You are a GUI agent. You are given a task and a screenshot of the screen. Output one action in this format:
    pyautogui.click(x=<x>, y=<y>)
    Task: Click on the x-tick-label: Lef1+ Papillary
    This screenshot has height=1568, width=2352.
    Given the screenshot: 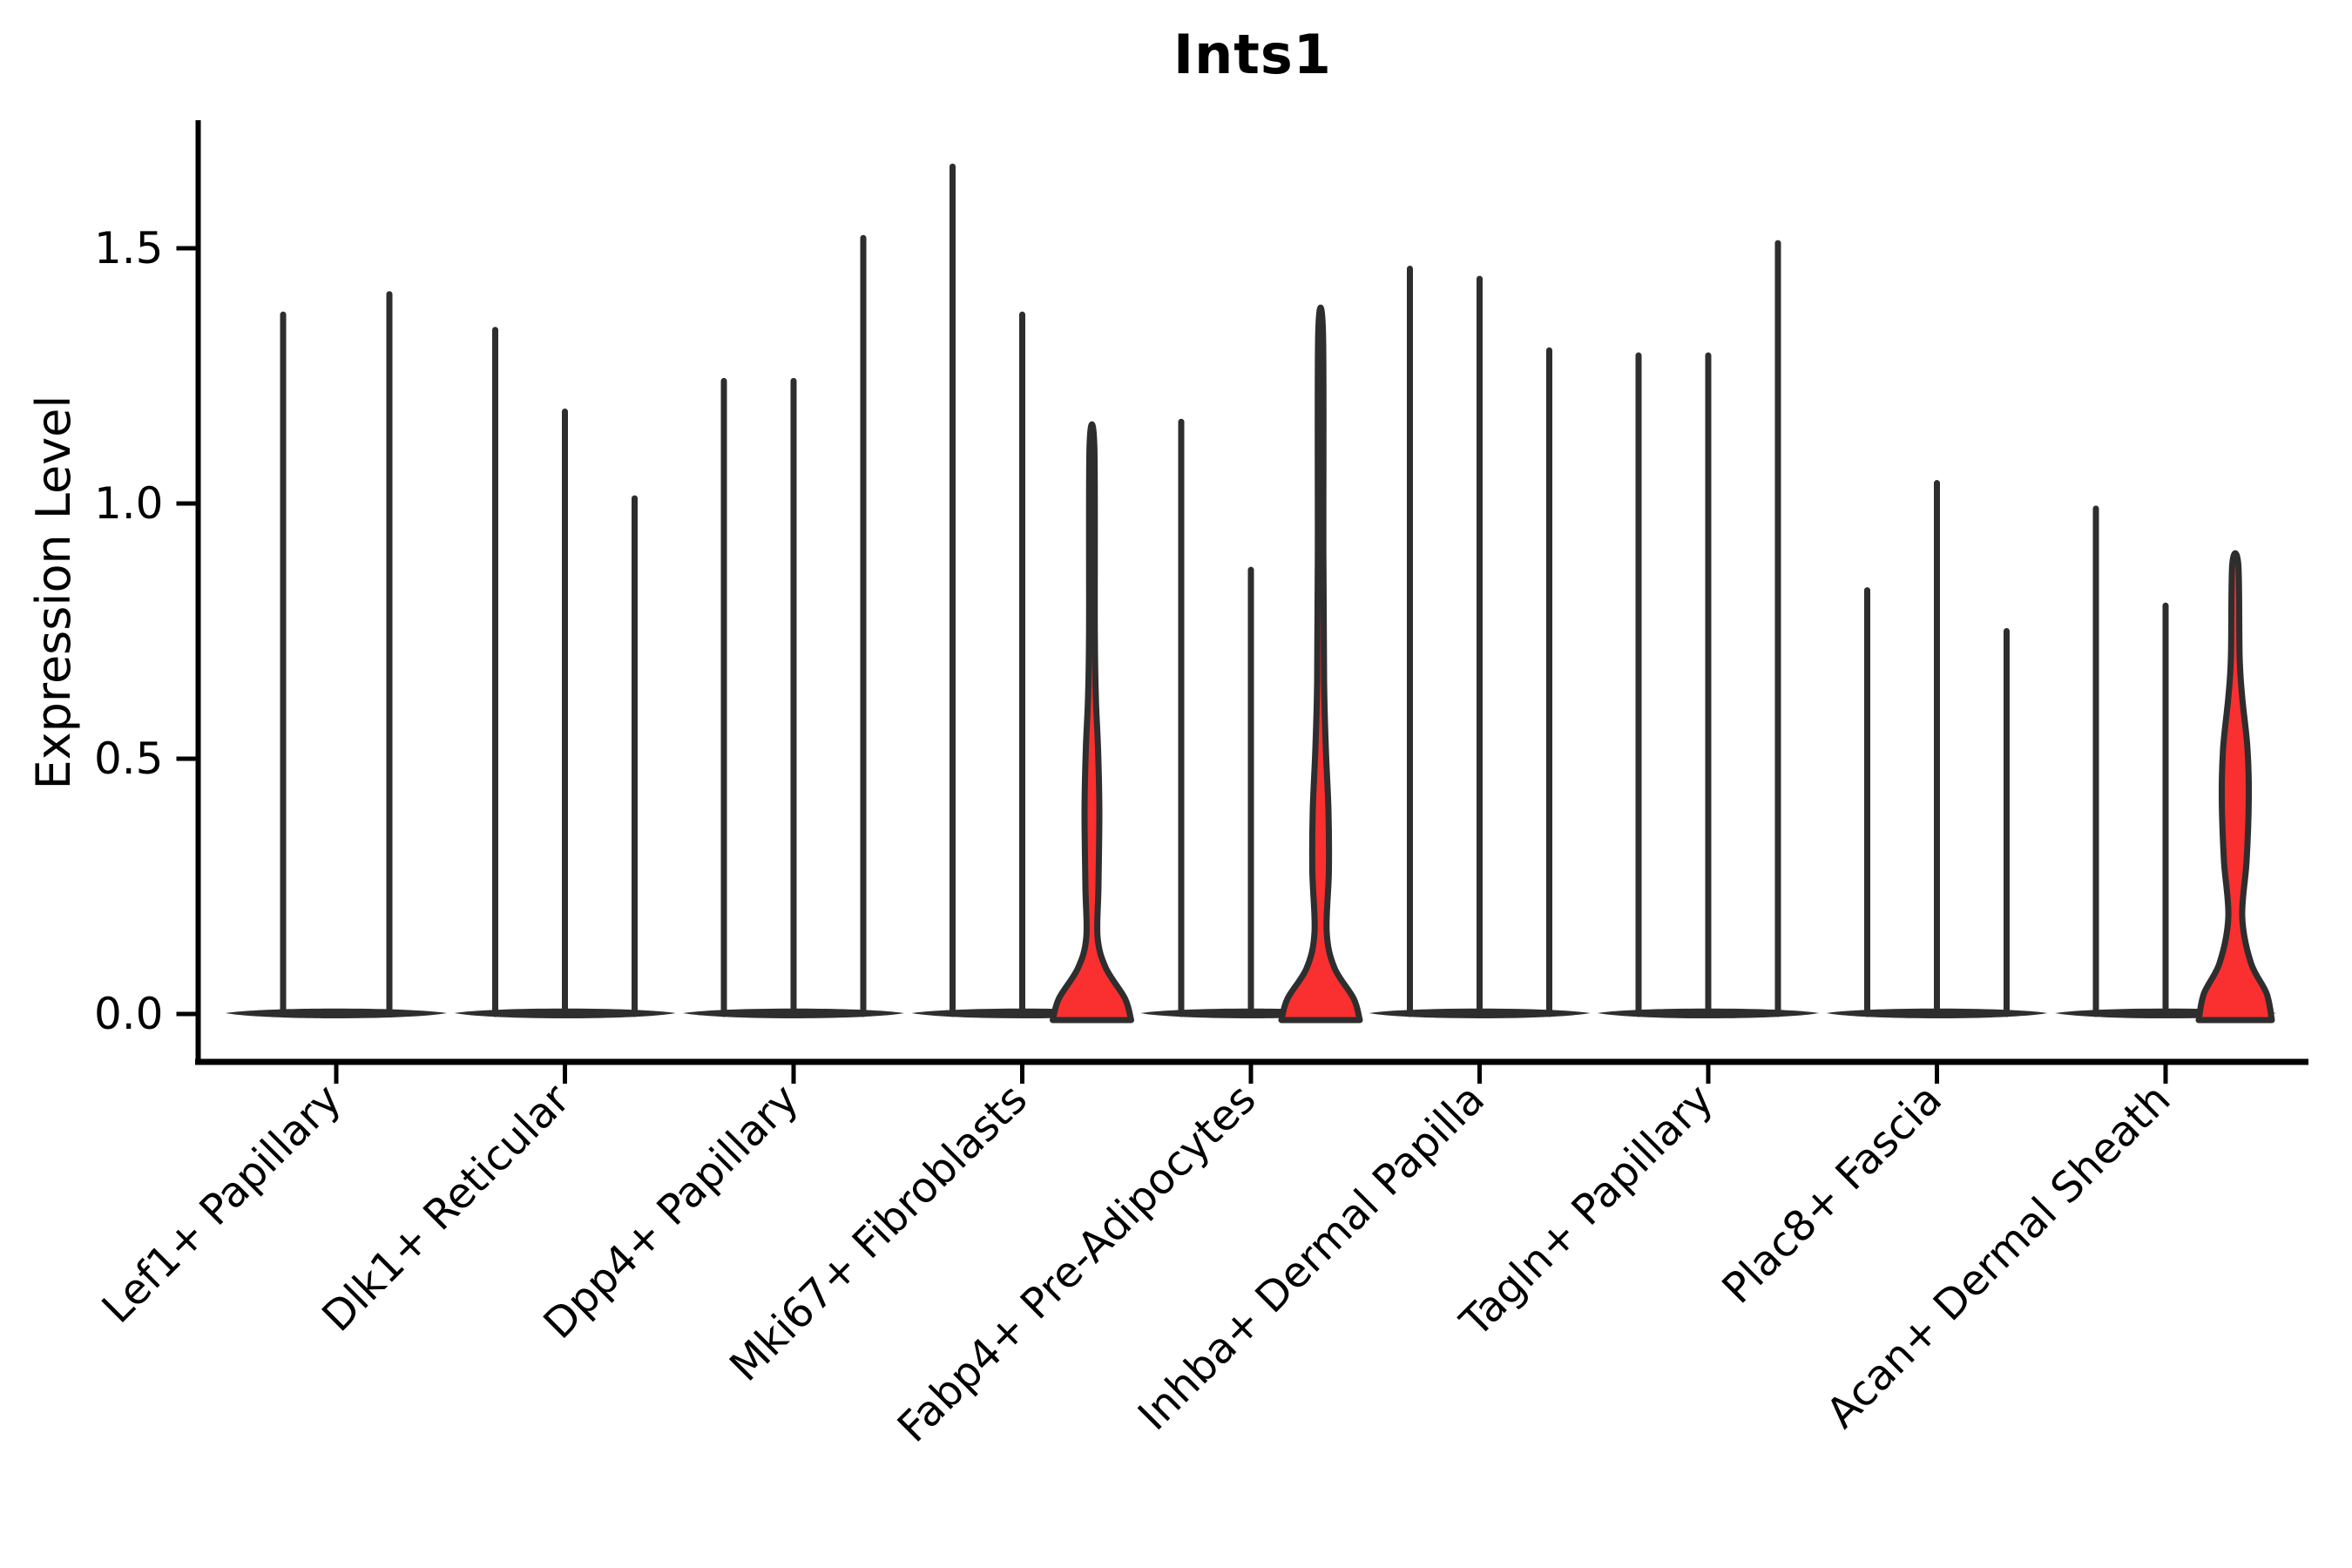 What is the action you would take?
    pyautogui.click(x=222, y=1204)
    